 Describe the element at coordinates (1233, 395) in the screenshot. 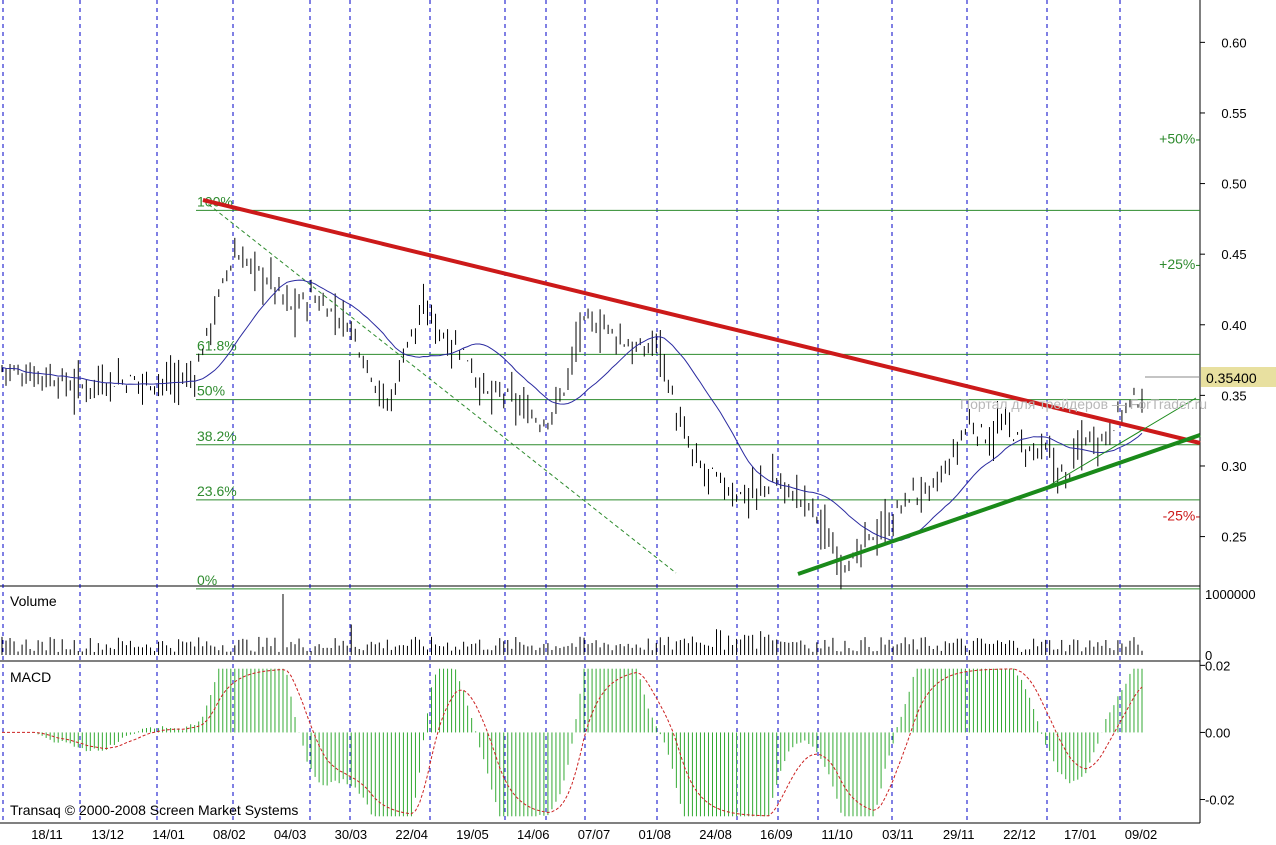

I see `price-tick-label: 0.35` at that location.